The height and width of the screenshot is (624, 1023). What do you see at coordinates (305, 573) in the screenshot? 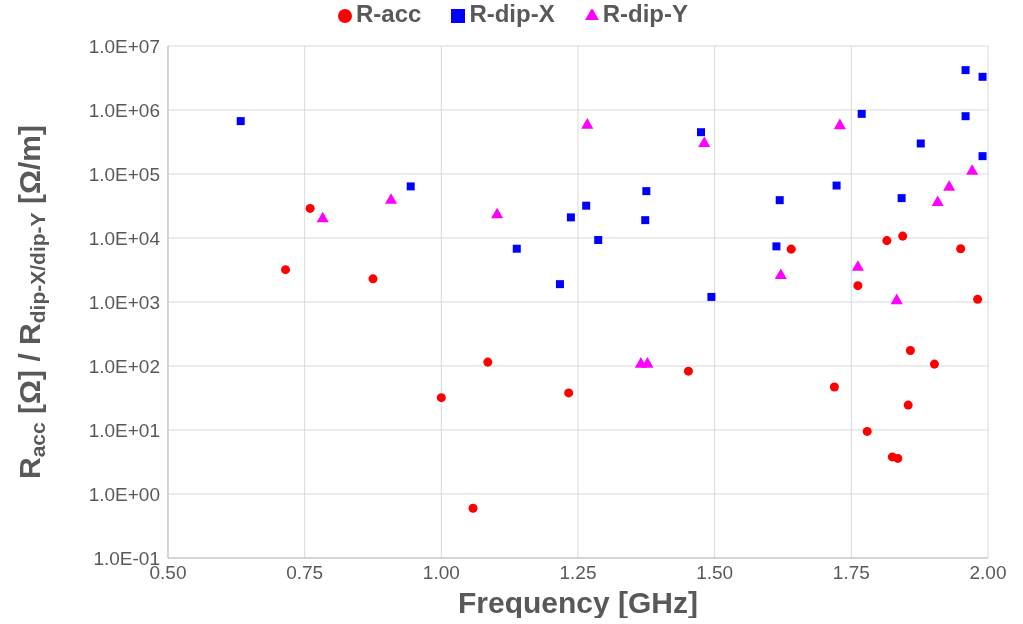
I see `x-tick-label: 0.75` at bounding box center [305, 573].